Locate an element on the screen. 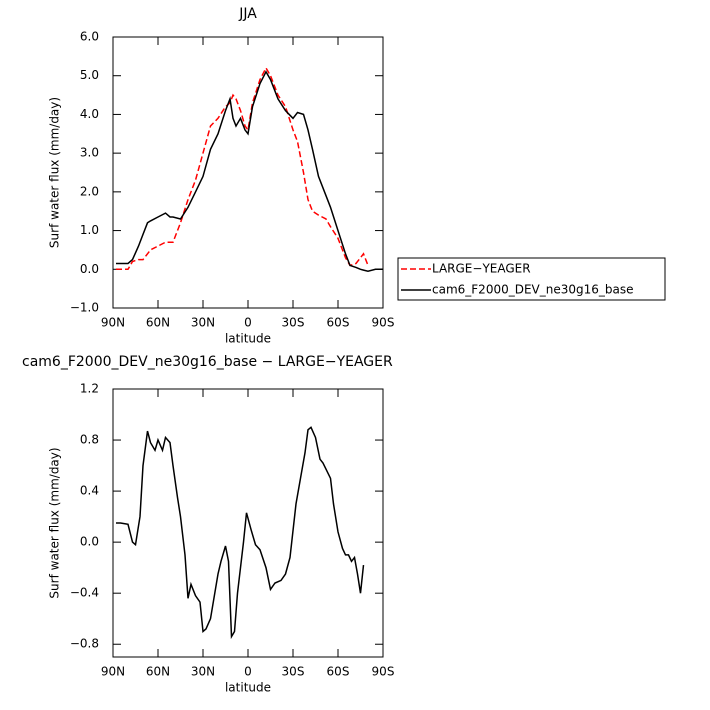 The image size is (710, 710). y-tick-label: −1.0 is located at coordinates (84, 308).